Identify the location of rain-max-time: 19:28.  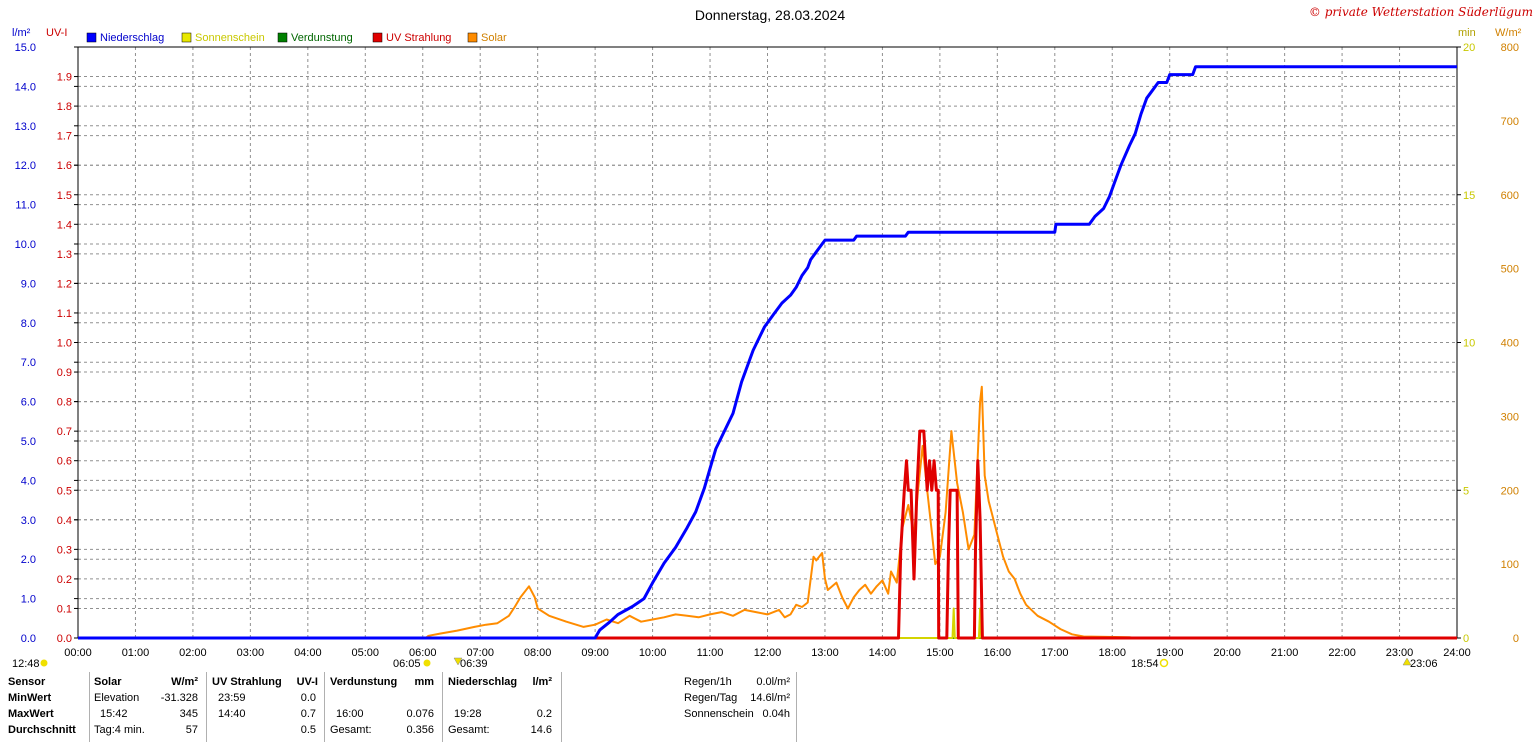
(468, 714).